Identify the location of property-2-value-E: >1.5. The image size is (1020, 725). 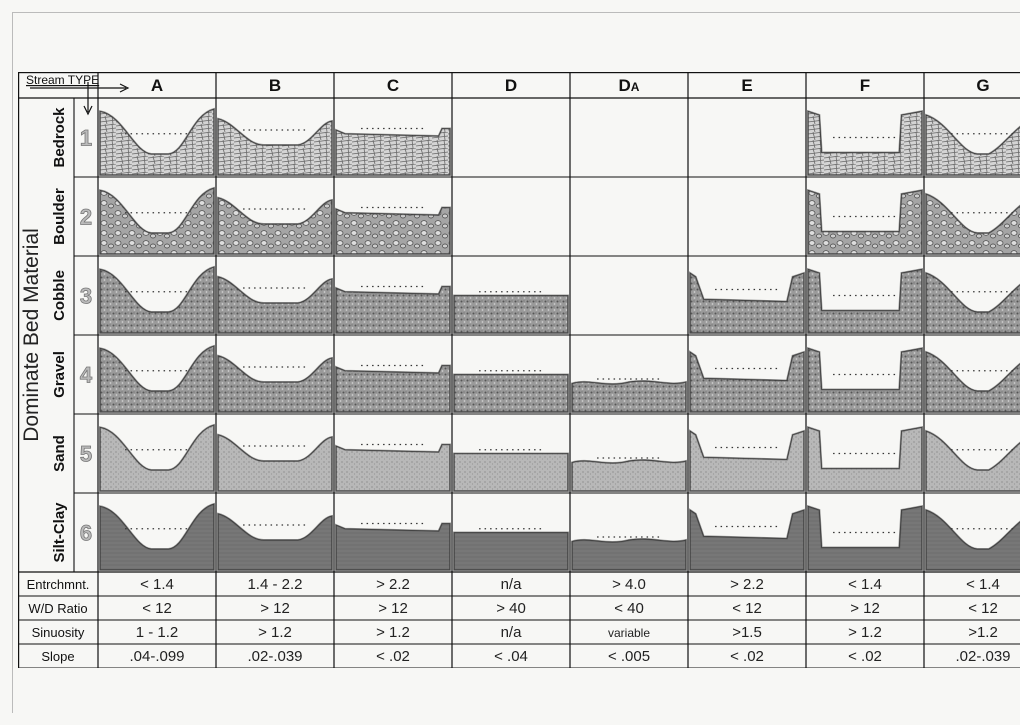
(747, 632).